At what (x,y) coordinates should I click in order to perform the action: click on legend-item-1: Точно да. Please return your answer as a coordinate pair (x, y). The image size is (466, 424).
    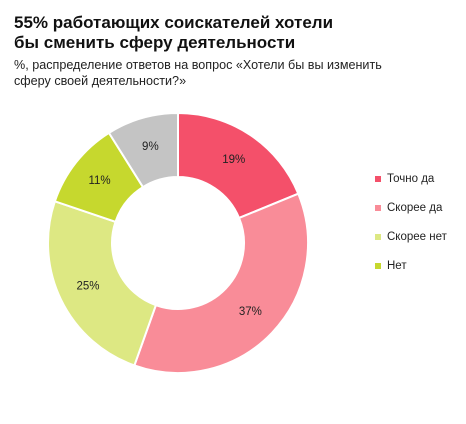
    Looking at the image, I should click on (411, 178).